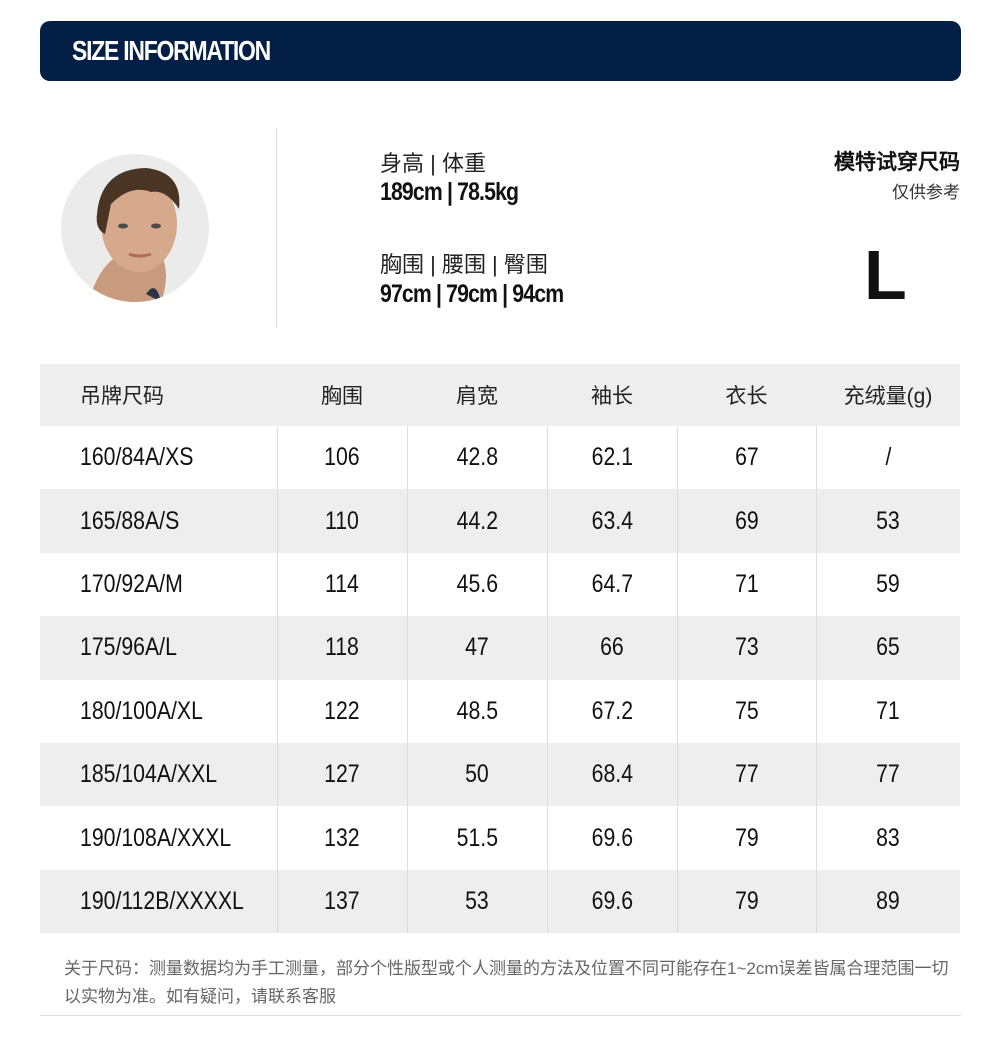  I want to click on table-row: 165/88A/S 110 44.2 63.4 69 53, so click(500, 521).